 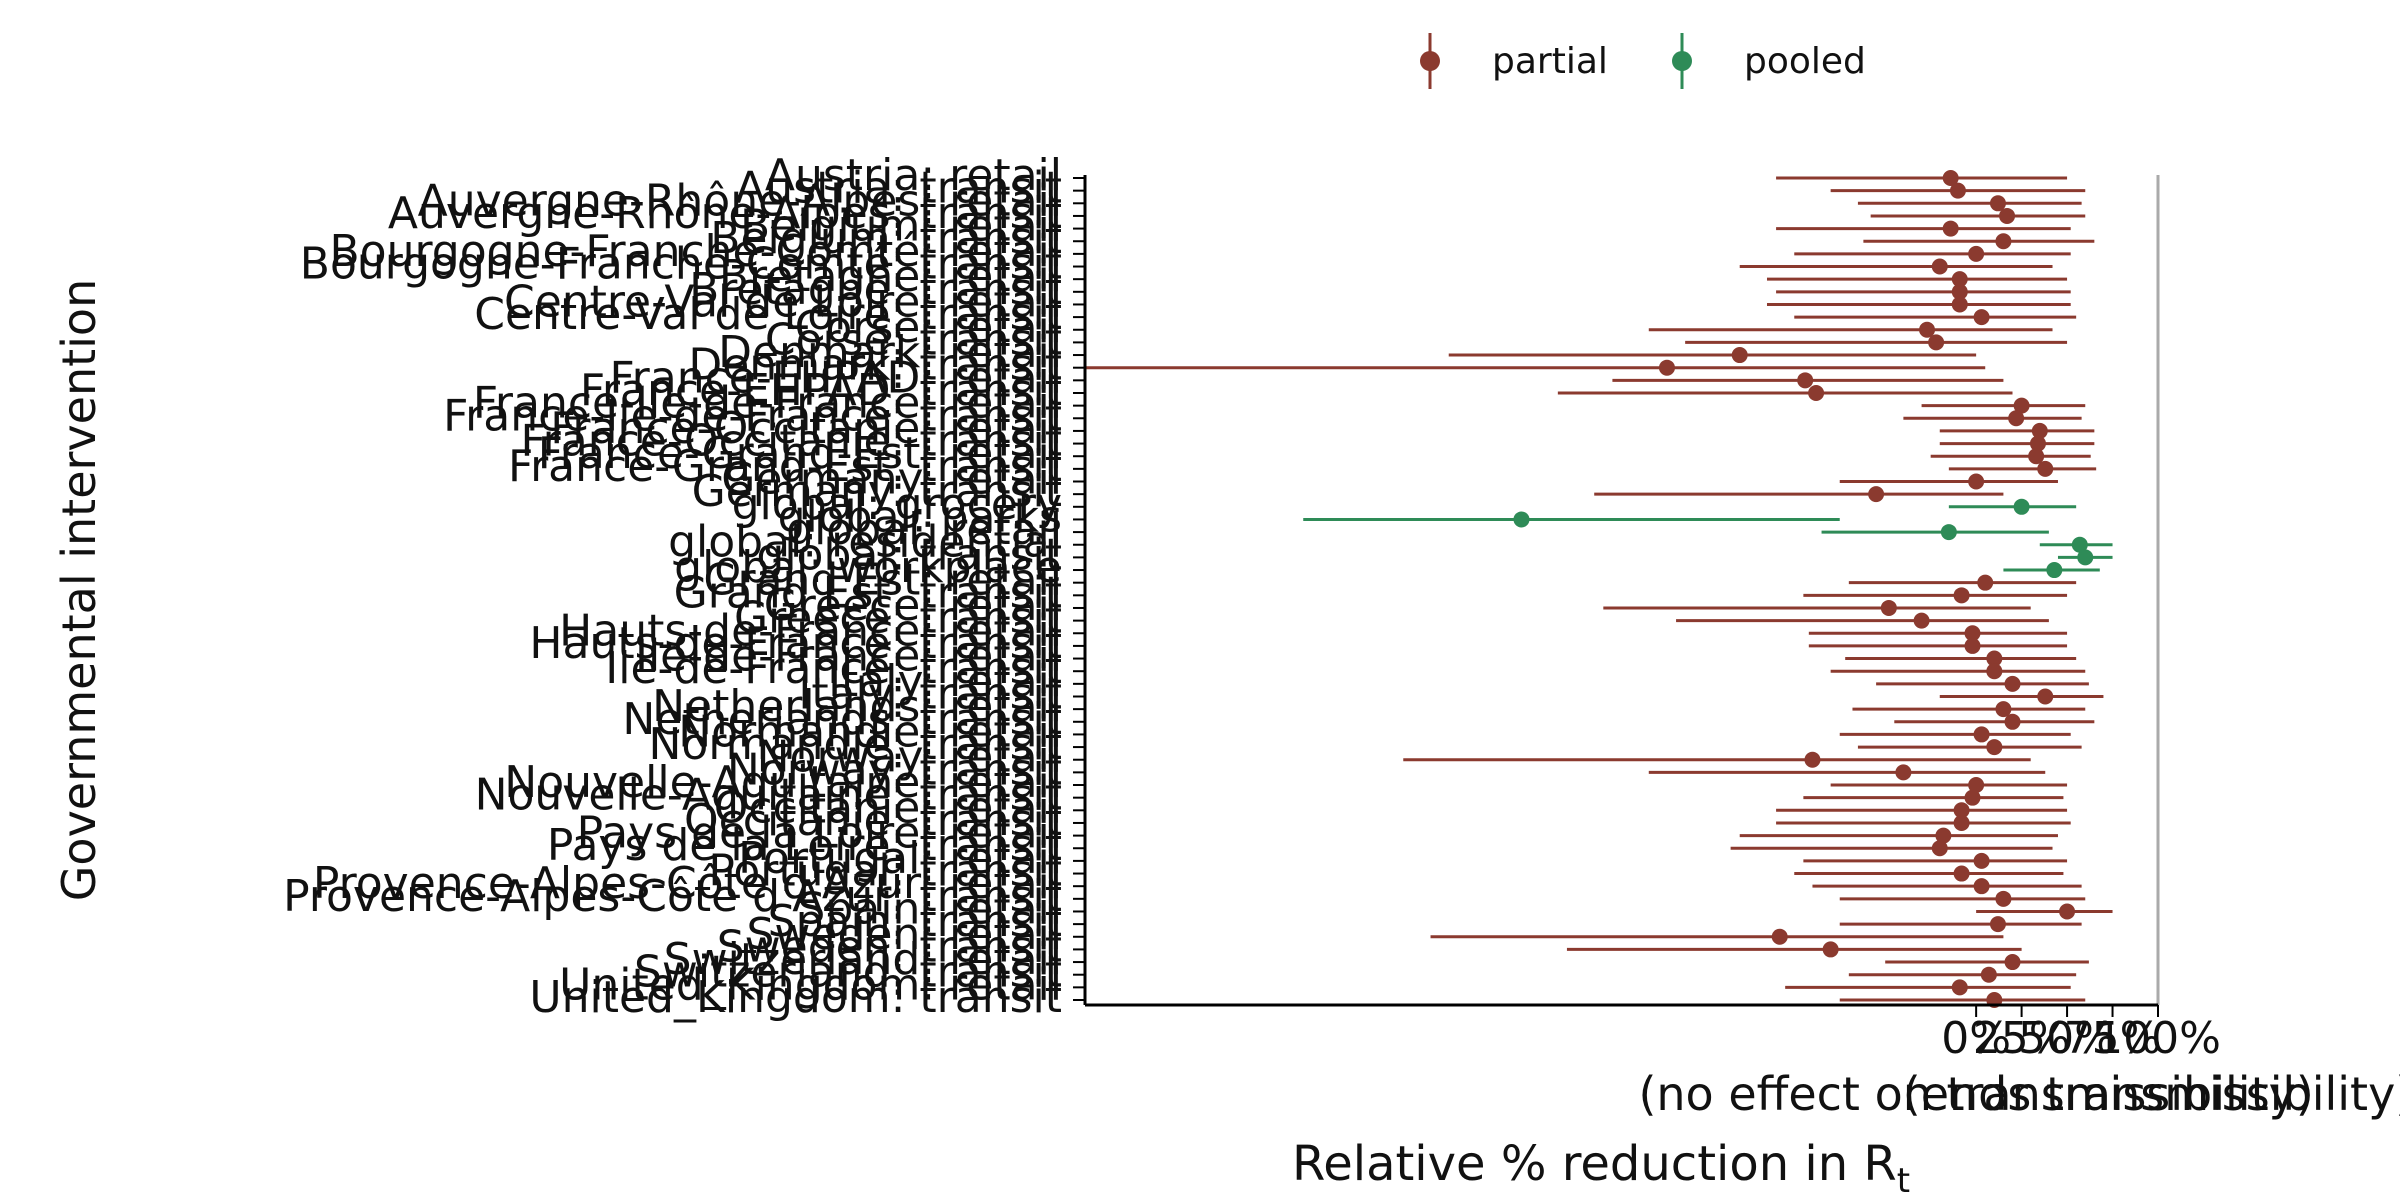 I want to click on y-tick-label: Grand Est: retail, so click(x=882, y=580).